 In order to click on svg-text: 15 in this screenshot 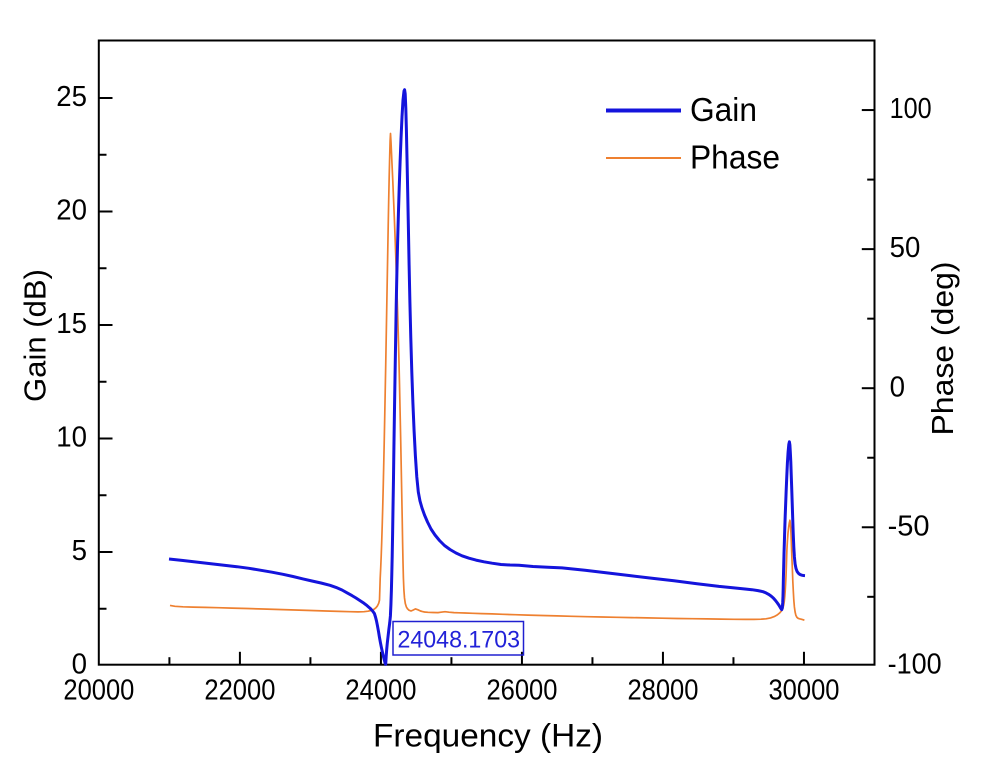, I will do `click(71, 324)`.